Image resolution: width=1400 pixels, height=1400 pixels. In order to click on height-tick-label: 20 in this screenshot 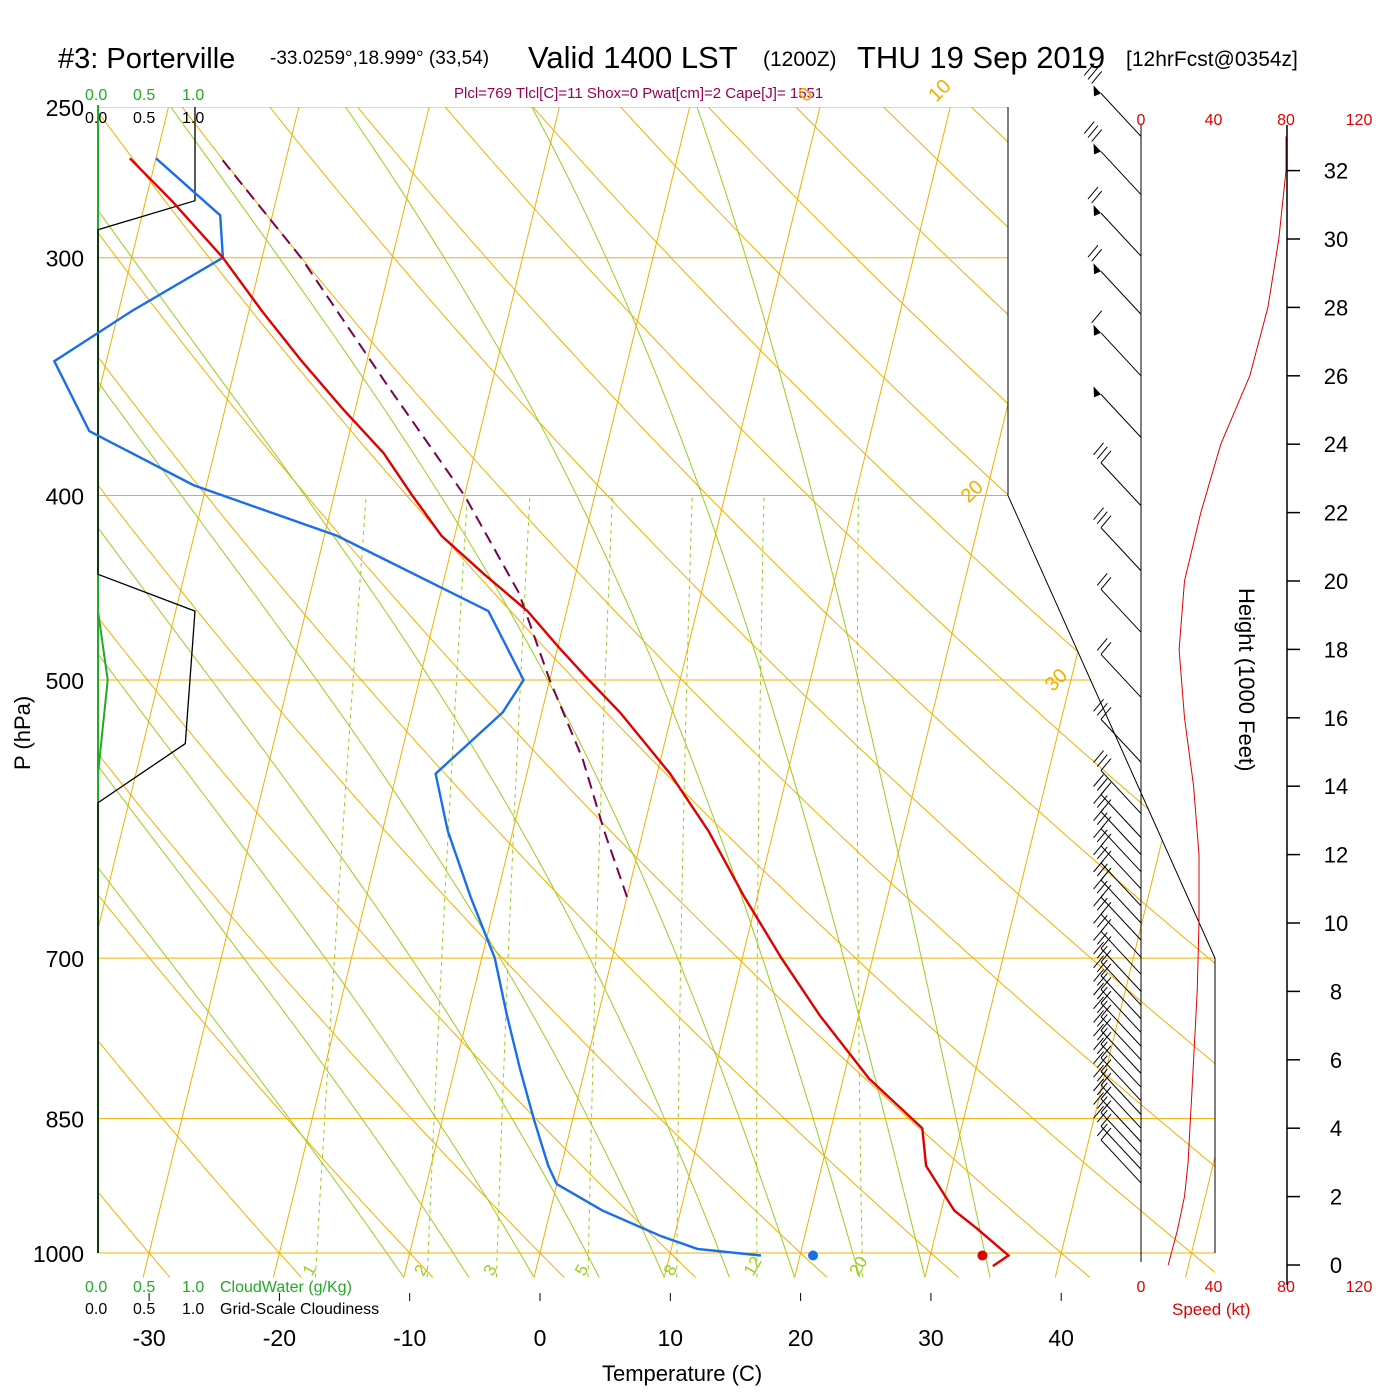, I will do `click(1336, 581)`.